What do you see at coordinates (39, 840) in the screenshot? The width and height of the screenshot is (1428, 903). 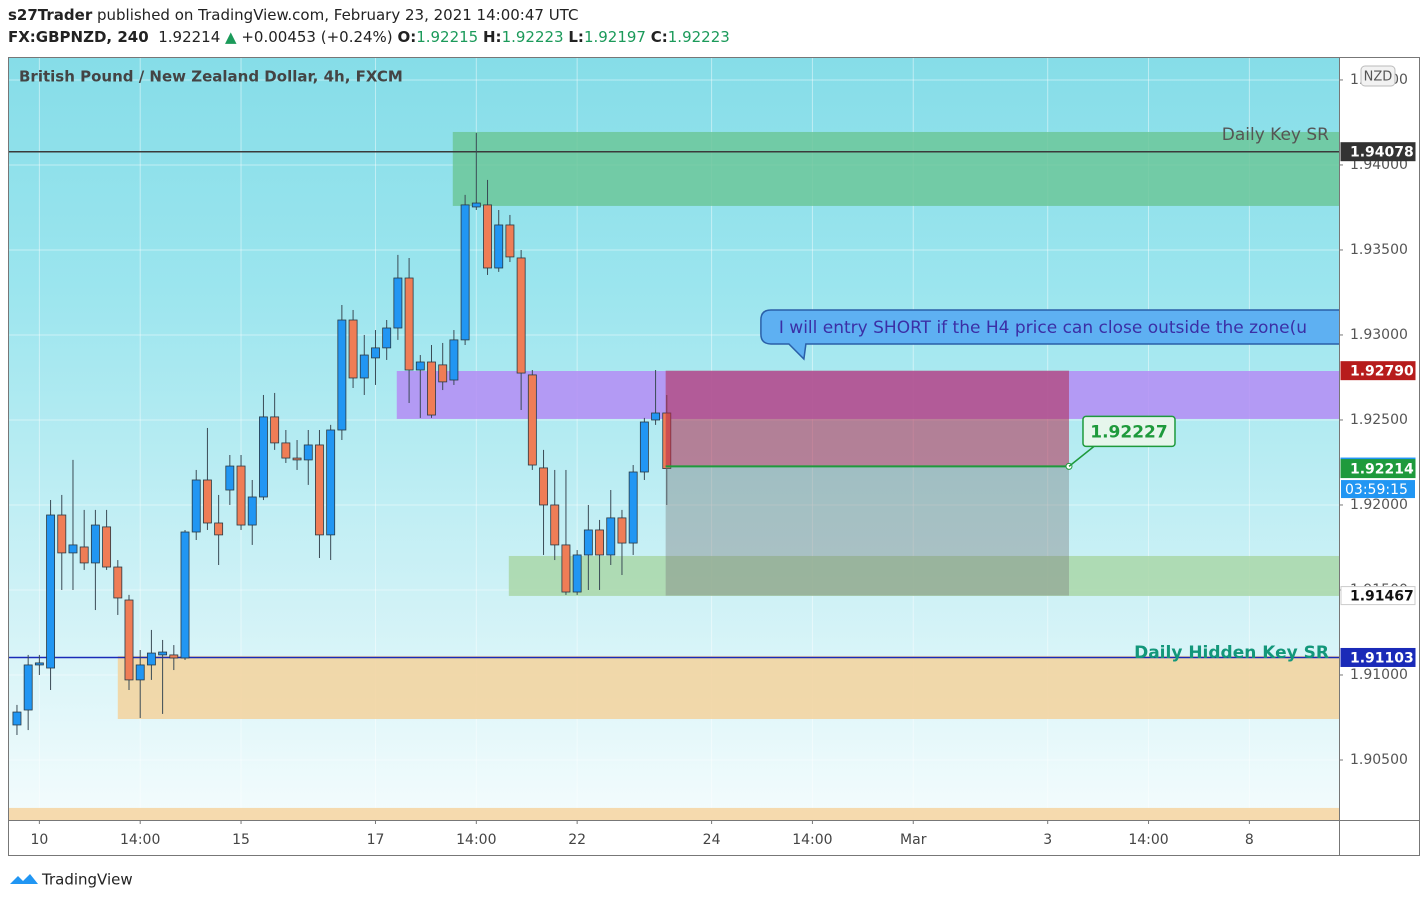 I see `x-tick-label: 10` at bounding box center [39, 840].